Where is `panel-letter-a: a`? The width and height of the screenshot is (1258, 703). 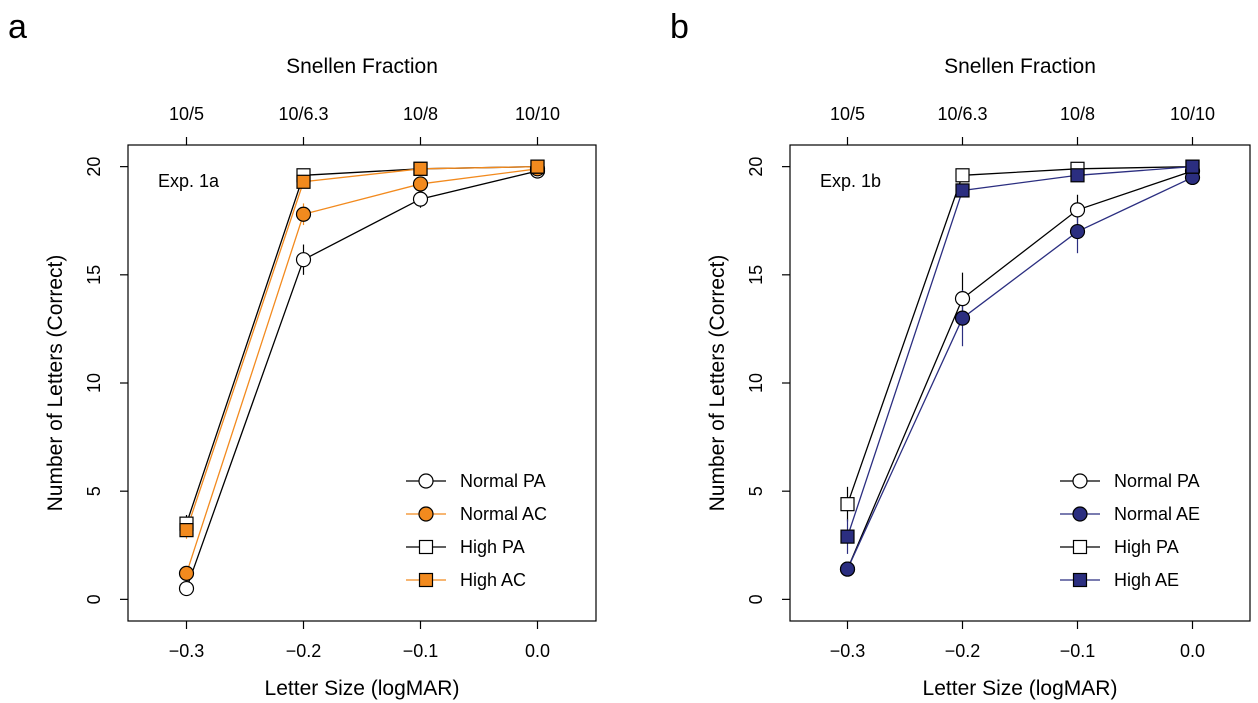
panel-letter-a: a is located at coordinates (17, 27).